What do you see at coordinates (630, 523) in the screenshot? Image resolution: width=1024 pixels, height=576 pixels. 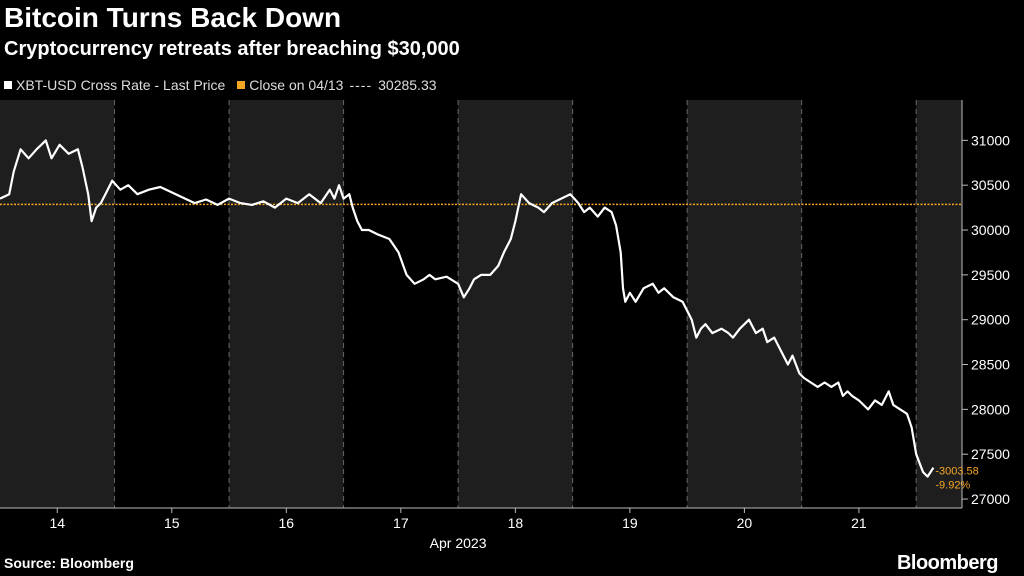 I see `x-tick-label: 19` at bounding box center [630, 523].